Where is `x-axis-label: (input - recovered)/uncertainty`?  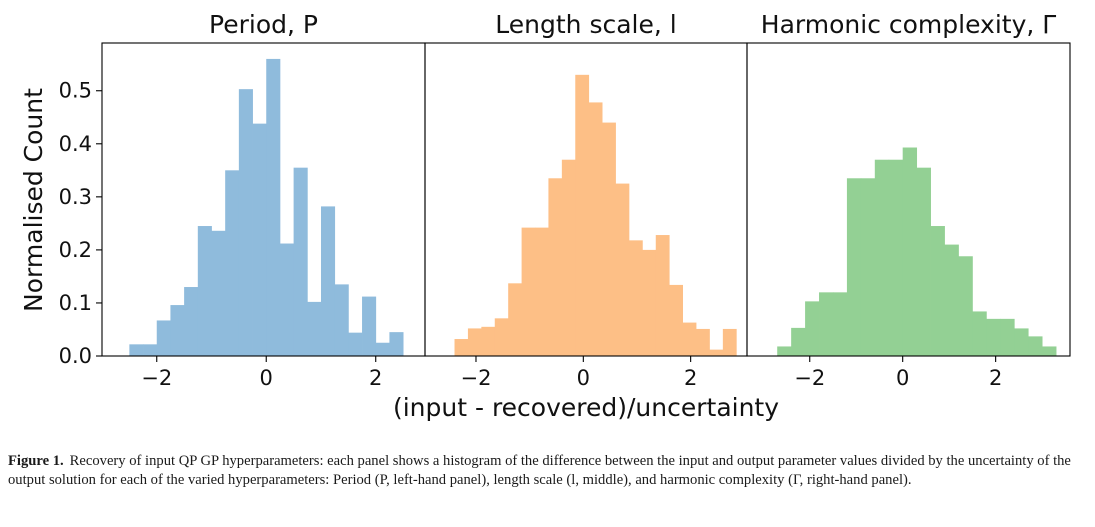
x-axis-label: (input - recovered)/uncertainty is located at coordinates (586, 407).